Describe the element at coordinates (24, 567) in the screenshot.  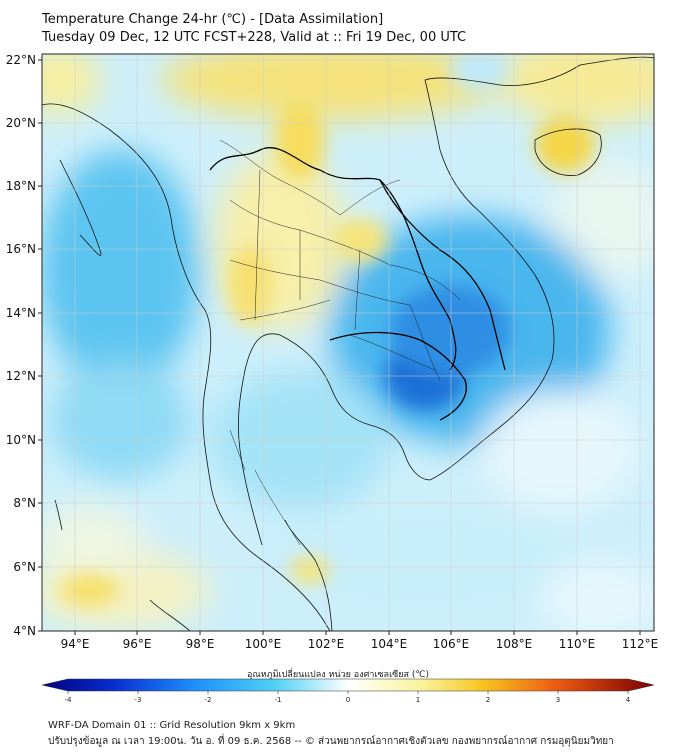
I see `lat-label: 6°N` at that location.